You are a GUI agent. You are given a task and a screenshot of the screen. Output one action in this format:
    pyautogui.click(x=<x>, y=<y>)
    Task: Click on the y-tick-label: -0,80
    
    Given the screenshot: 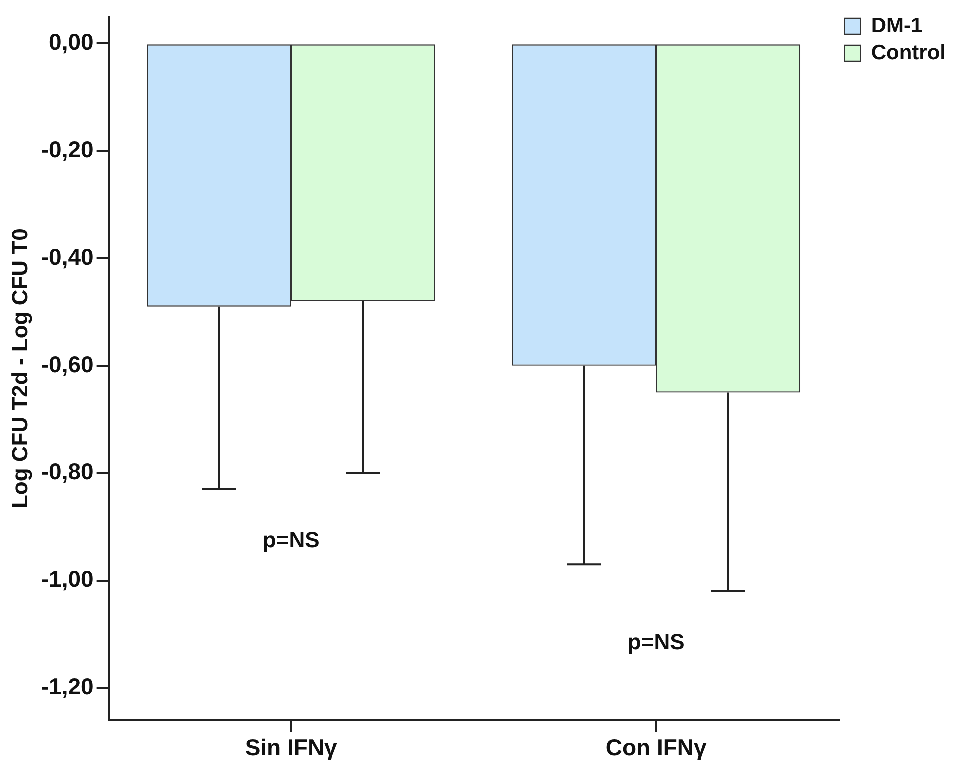 What is the action you would take?
    pyautogui.click(x=67, y=471)
    